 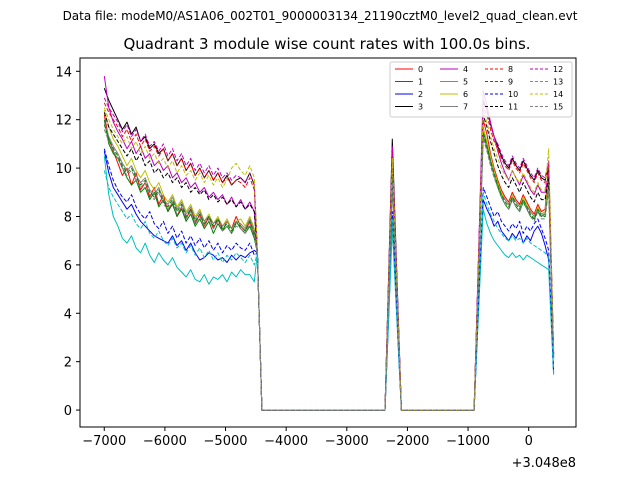 I want to click on y-tick-label: 10, so click(x=63, y=169).